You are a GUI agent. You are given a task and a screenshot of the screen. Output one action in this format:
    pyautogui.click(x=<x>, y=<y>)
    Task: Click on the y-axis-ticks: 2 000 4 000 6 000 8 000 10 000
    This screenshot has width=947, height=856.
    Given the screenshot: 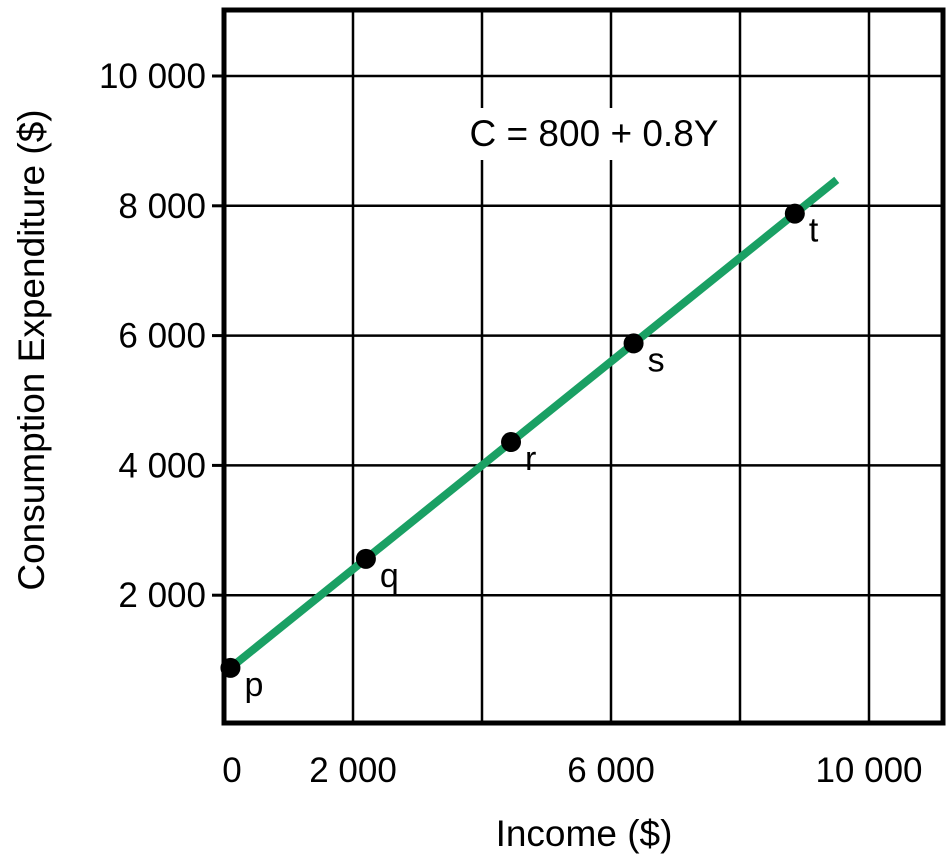 What is the action you would take?
    pyautogui.click(x=161, y=336)
    